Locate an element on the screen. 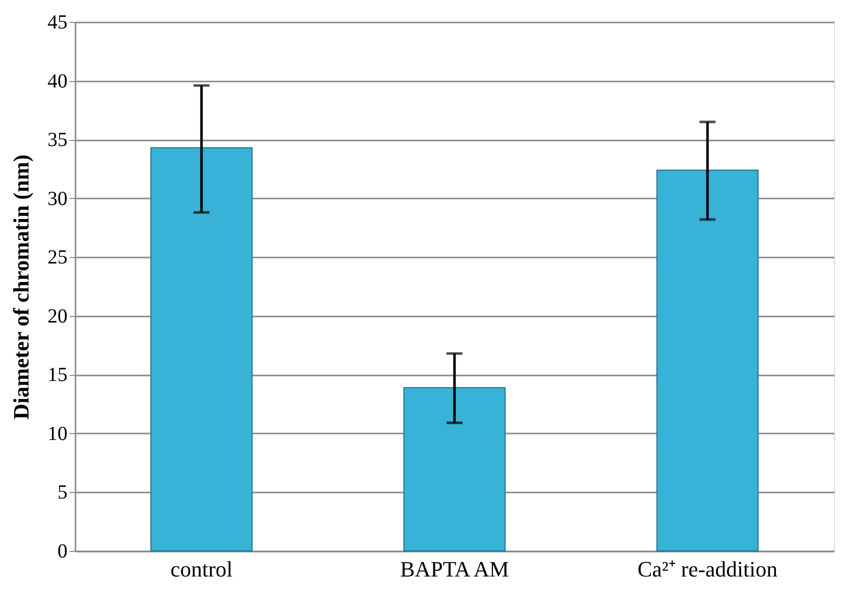  y-tick-label: 25 is located at coordinates (58, 257).